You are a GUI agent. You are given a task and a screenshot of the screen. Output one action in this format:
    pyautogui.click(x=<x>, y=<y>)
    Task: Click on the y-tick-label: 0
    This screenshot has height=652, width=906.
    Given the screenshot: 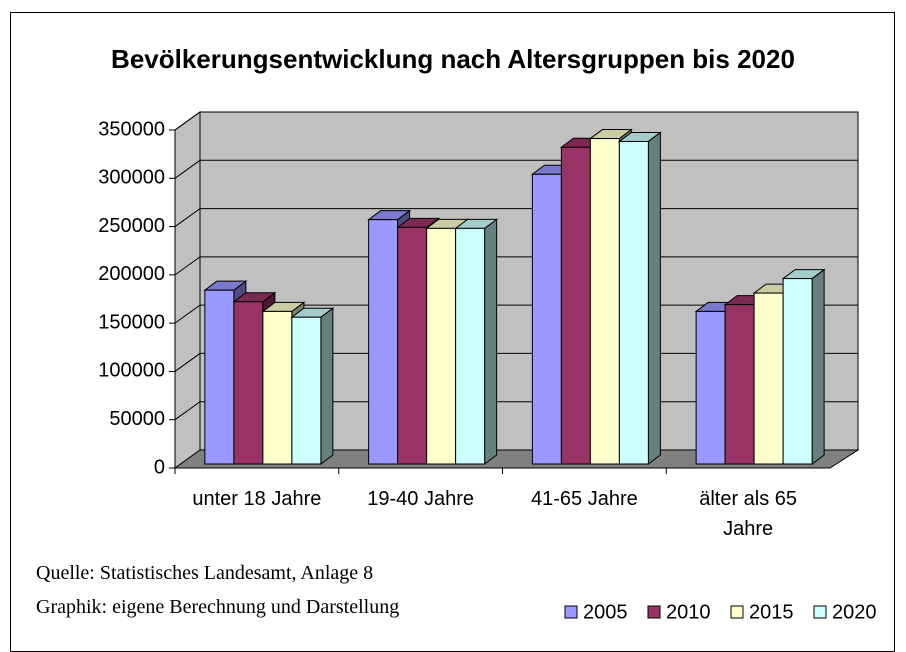 What is the action you would take?
    pyautogui.click(x=159, y=467)
    